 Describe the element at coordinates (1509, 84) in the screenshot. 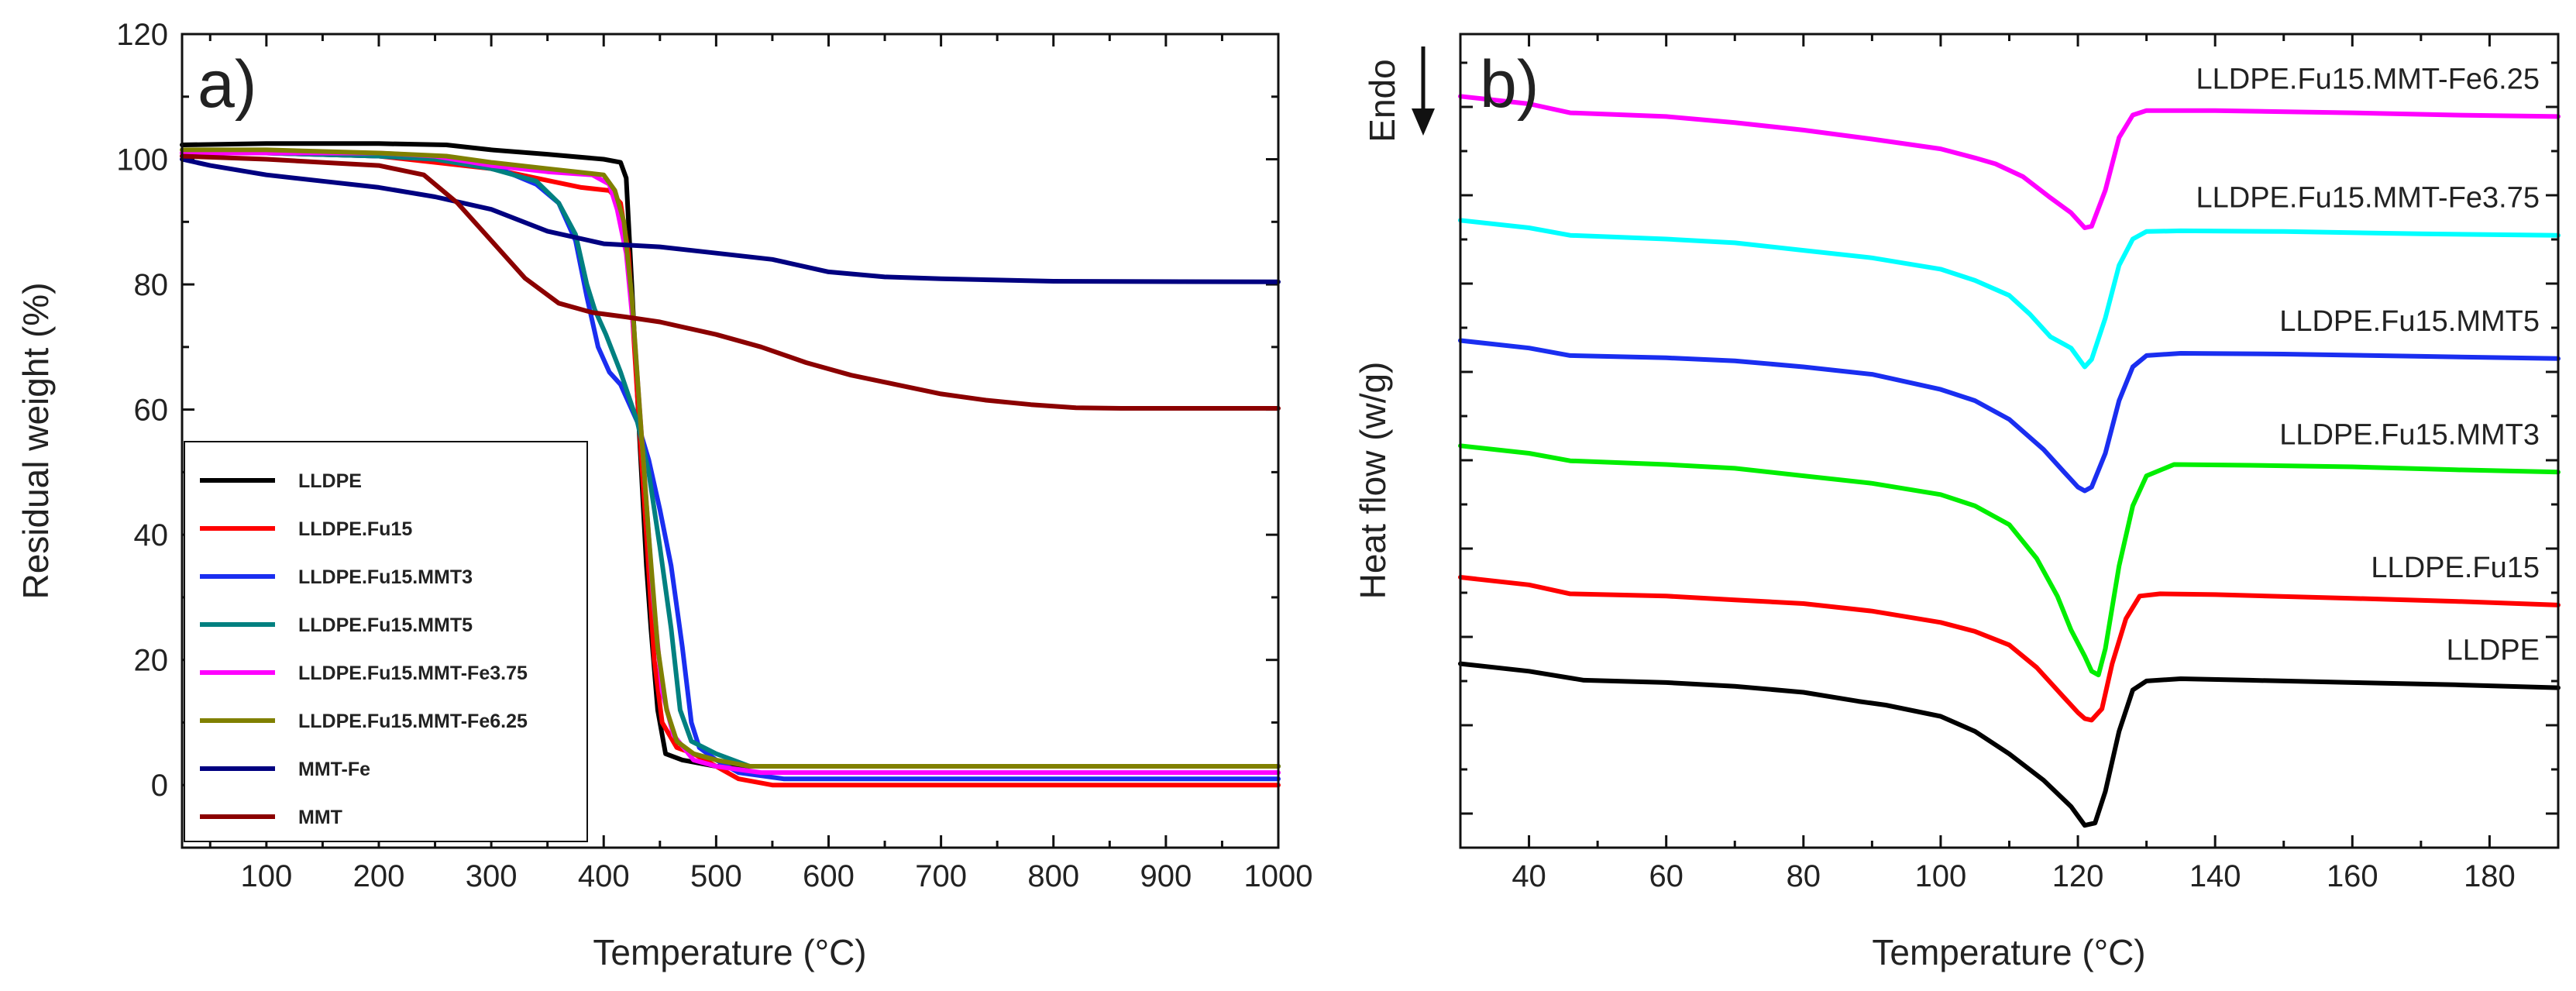

I see `panel-b-label: b)` at that location.